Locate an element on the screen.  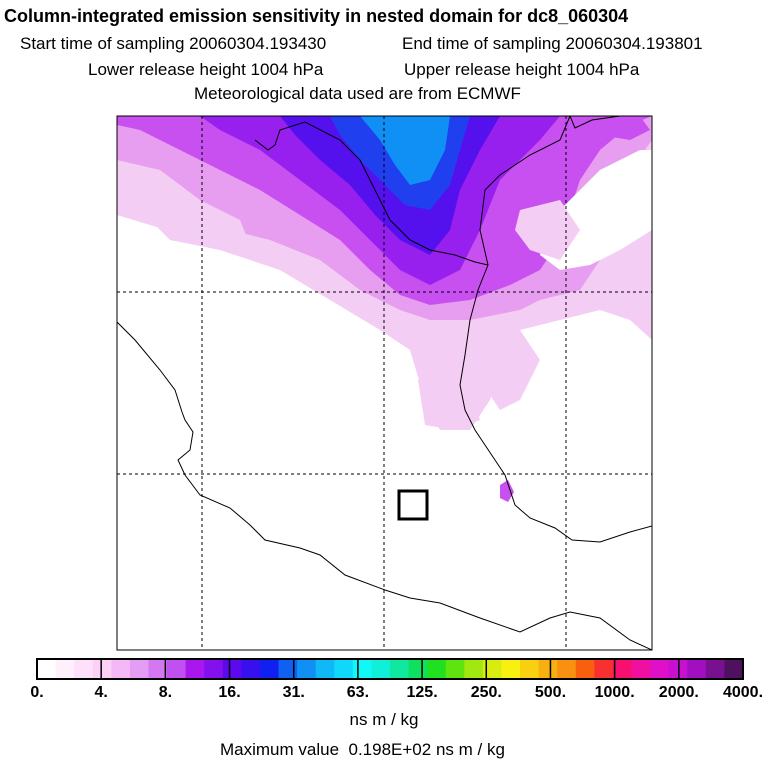
colorbar-tick-label: 2000. is located at coordinates (678, 692).